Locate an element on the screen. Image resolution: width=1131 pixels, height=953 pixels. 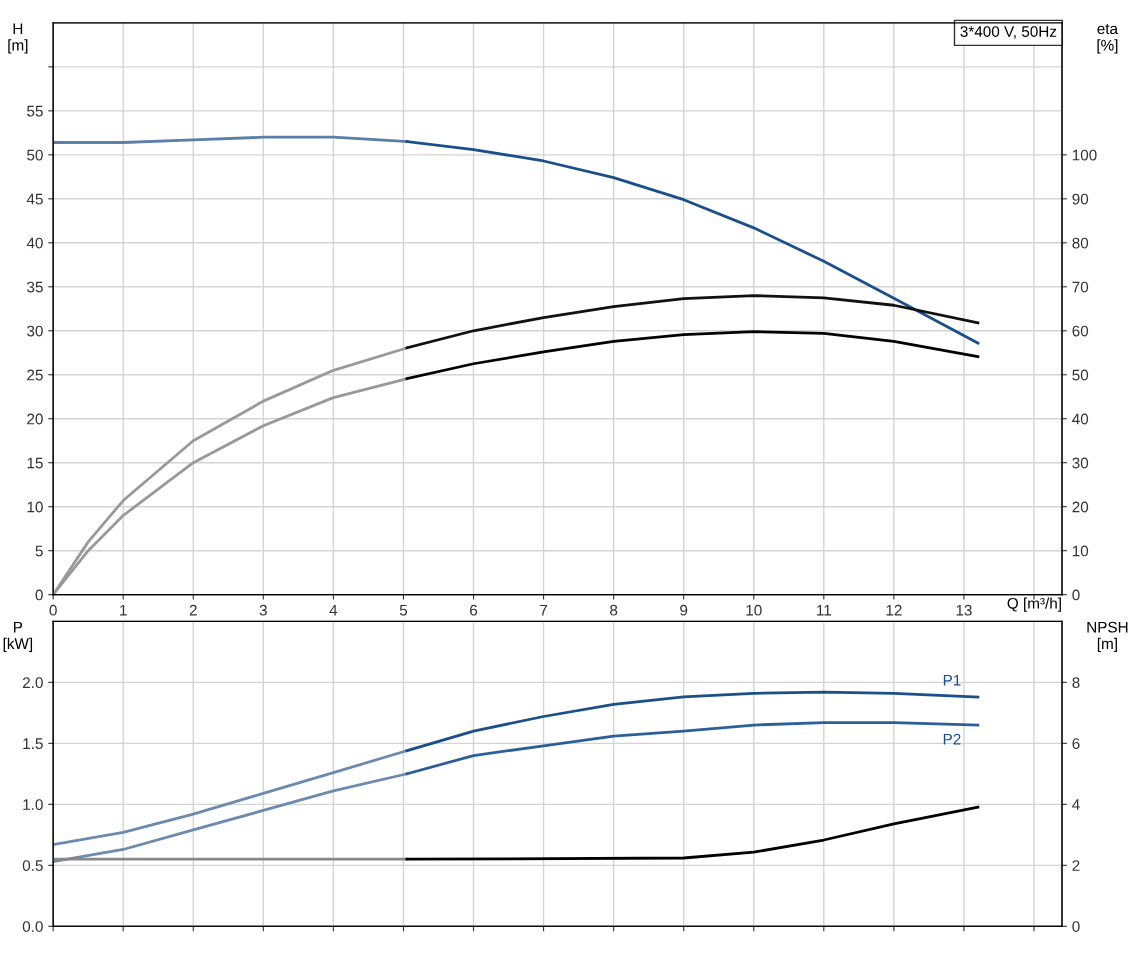
y2-tick-label: 30 is located at coordinates (1080, 463).